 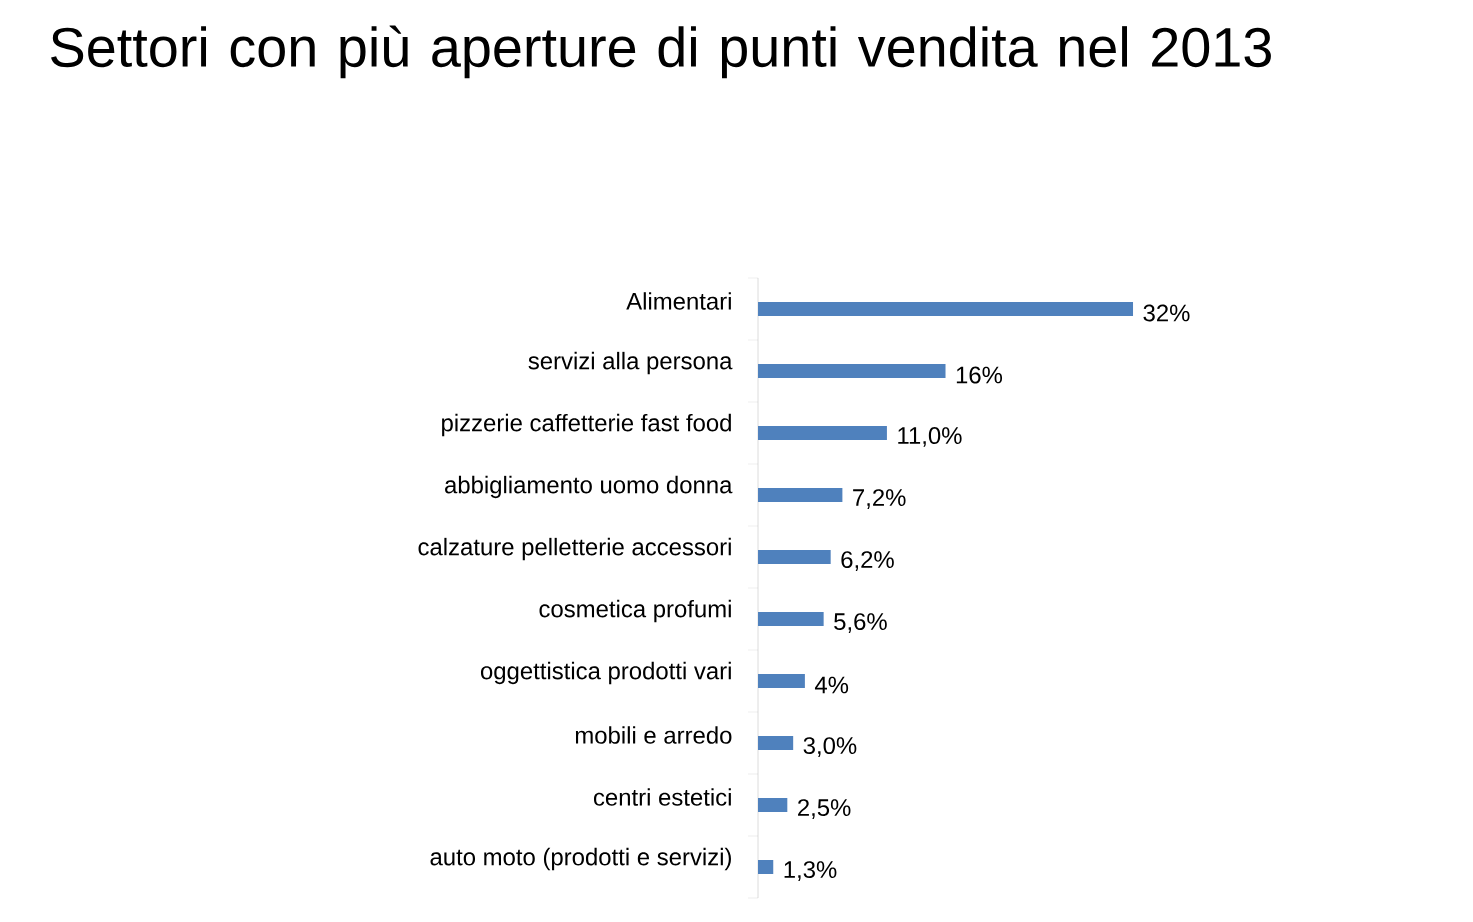 What do you see at coordinates (586, 425) in the screenshot?
I see `y-tick-label: pizzerie caffetterie fast food` at bounding box center [586, 425].